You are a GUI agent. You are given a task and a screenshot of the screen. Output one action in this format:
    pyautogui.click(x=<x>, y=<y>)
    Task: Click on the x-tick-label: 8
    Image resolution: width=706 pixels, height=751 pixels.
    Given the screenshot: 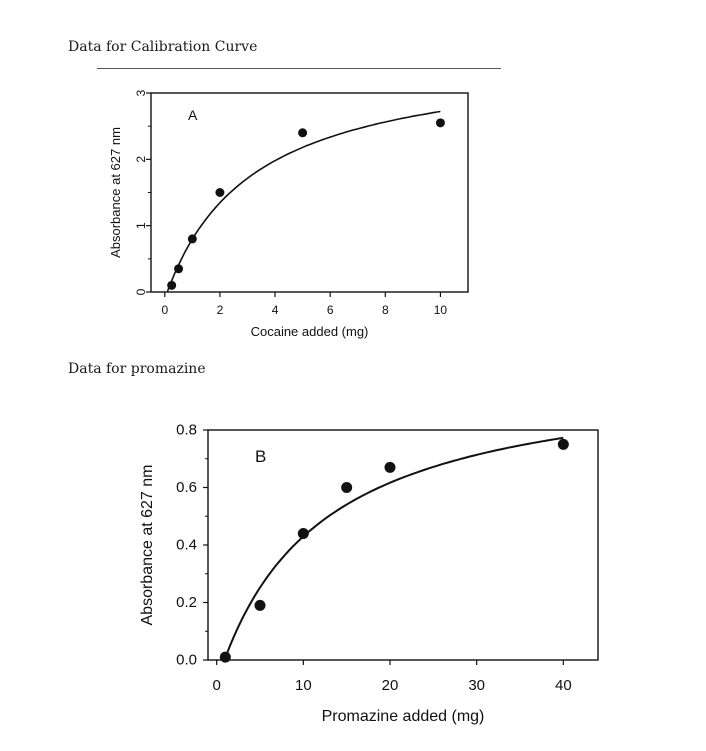 What is the action you would take?
    pyautogui.click(x=385, y=310)
    